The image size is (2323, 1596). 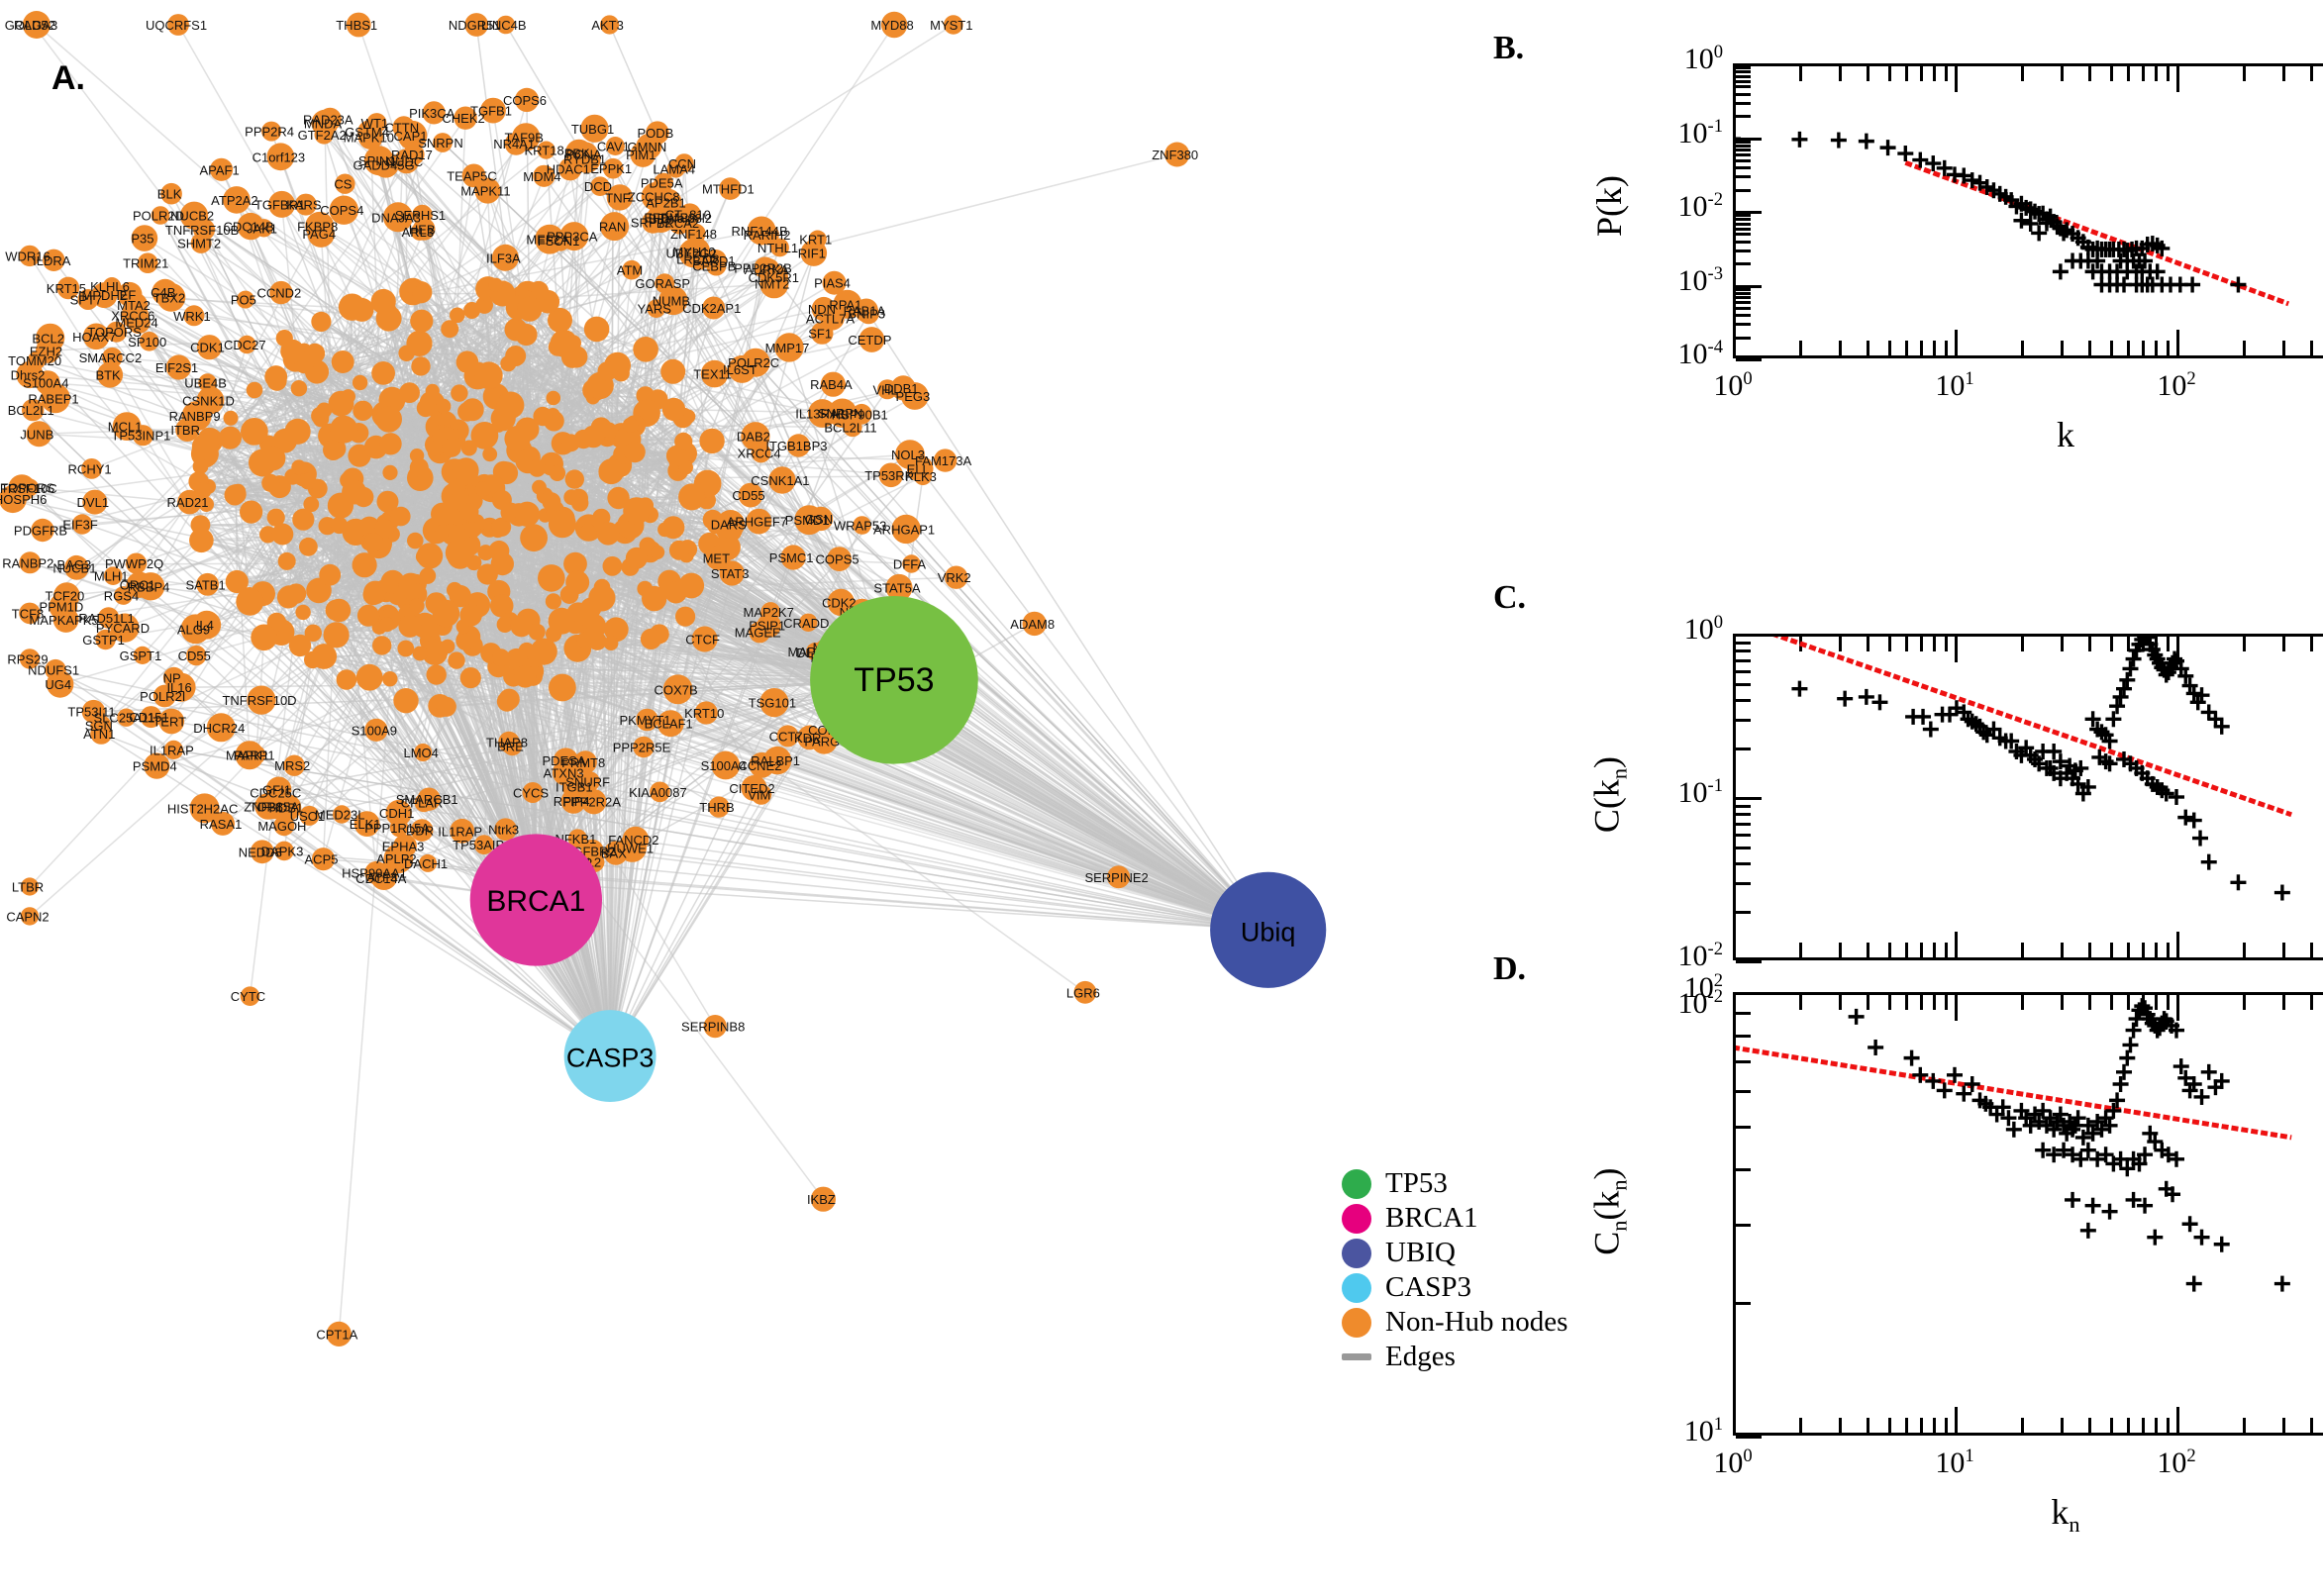 What do you see at coordinates (483, 844) in the screenshot?
I see `network-node-tp53aip1` at bounding box center [483, 844].